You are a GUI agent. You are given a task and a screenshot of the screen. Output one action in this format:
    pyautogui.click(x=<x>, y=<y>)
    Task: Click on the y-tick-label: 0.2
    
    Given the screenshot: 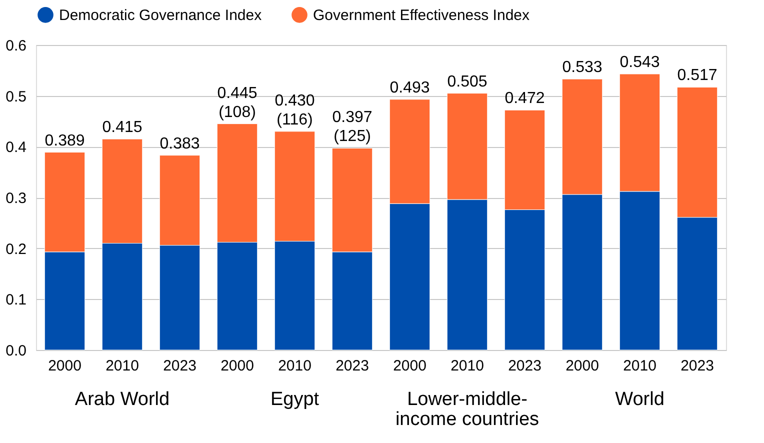 What is the action you would take?
    pyautogui.click(x=16, y=249)
    